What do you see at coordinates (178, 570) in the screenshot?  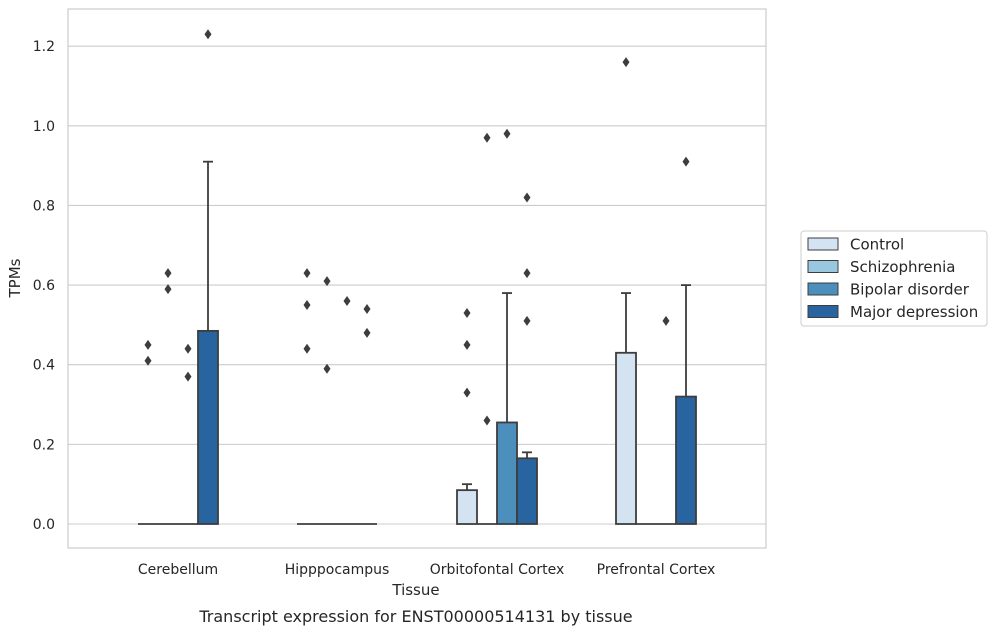 I see `x-tick-label: Cerebellum` at bounding box center [178, 570].